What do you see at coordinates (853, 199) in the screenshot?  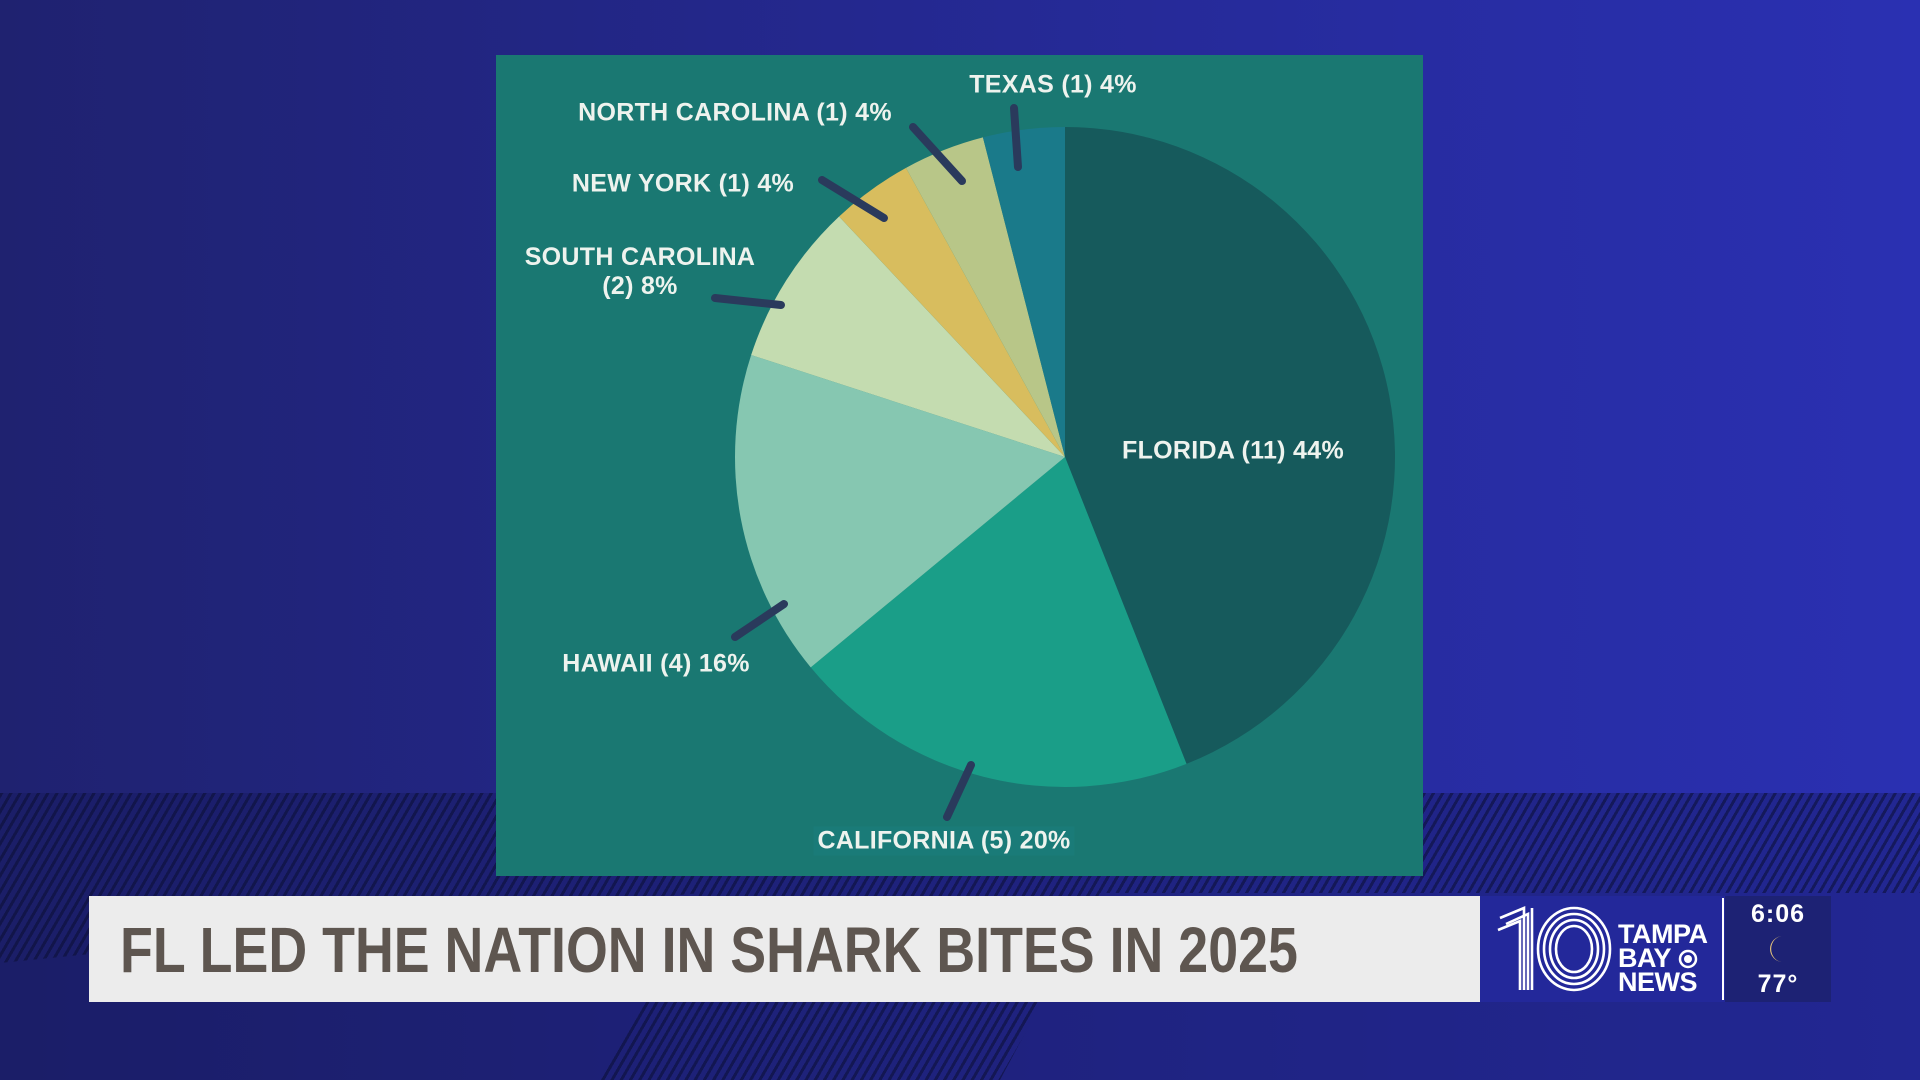 I see `leader-line-new-york` at bounding box center [853, 199].